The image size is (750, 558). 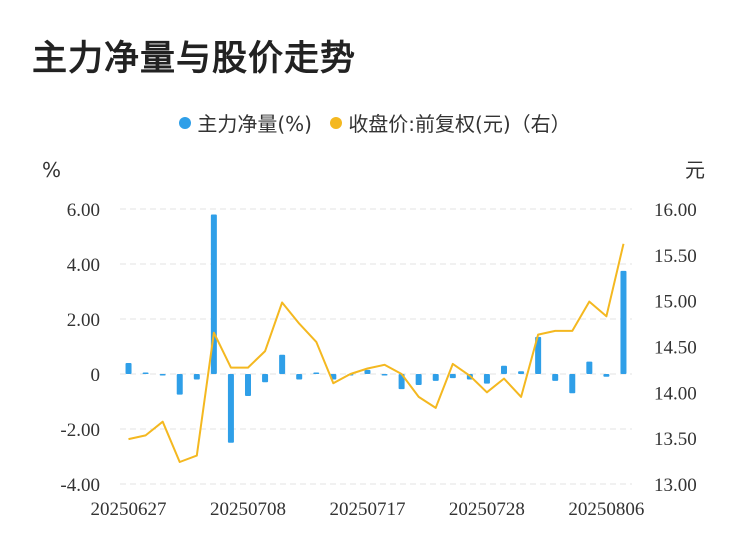 What do you see at coordinates (248, 509) in the screenshot?
I see `x-tick-label: 20250708` at bounding box center [248, 509].